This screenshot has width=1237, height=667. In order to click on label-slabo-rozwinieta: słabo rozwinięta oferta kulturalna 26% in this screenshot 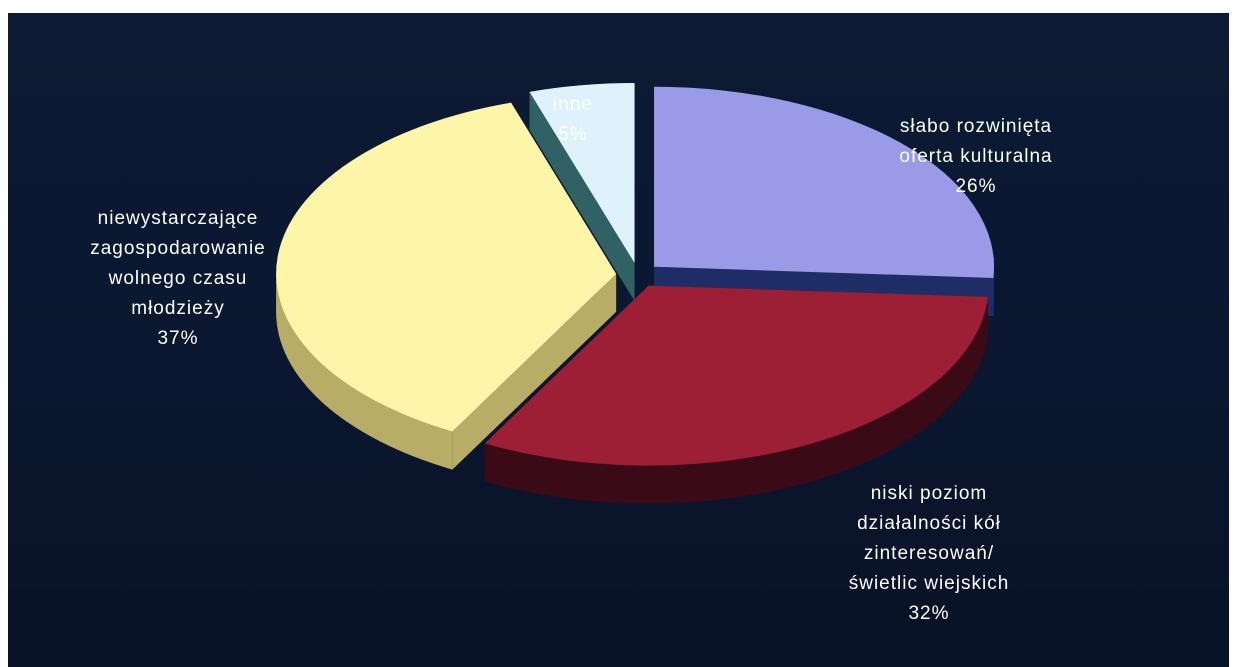, I will do `click(976, 156)`.